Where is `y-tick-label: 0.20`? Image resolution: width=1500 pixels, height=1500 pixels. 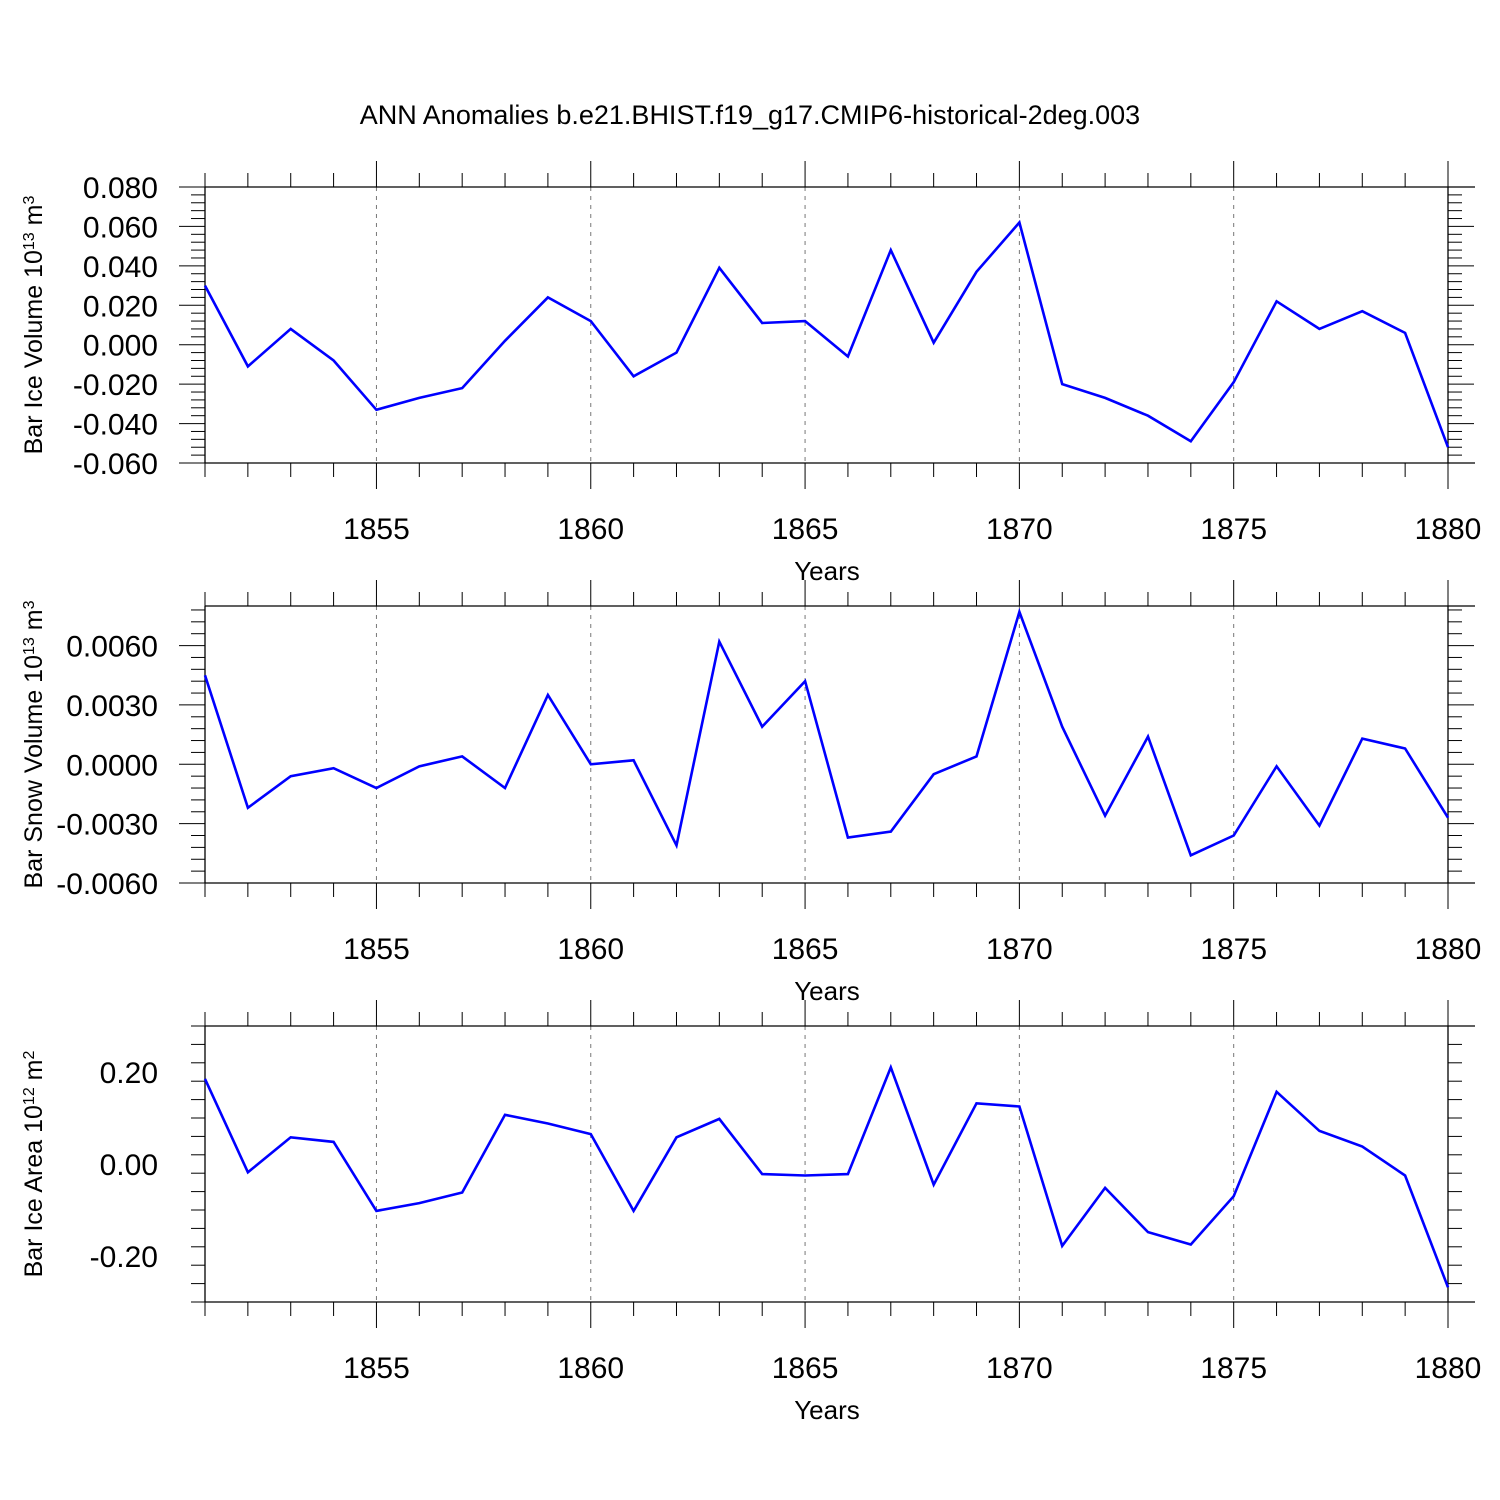 y-tick-label: 0.20 is located at coordinates (129, 1073).